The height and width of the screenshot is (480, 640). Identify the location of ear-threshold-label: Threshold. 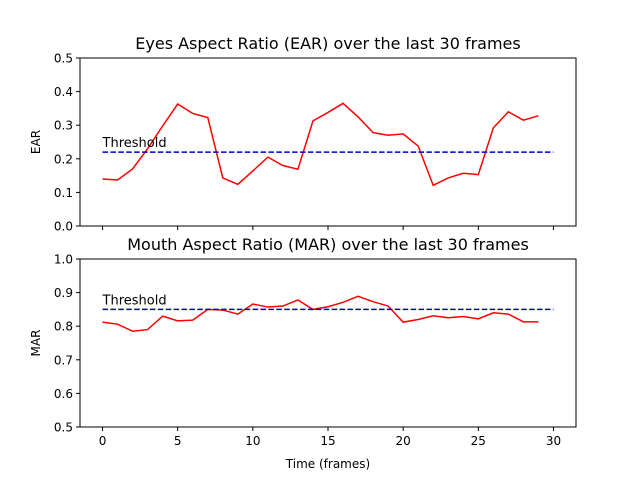
(134, 143).